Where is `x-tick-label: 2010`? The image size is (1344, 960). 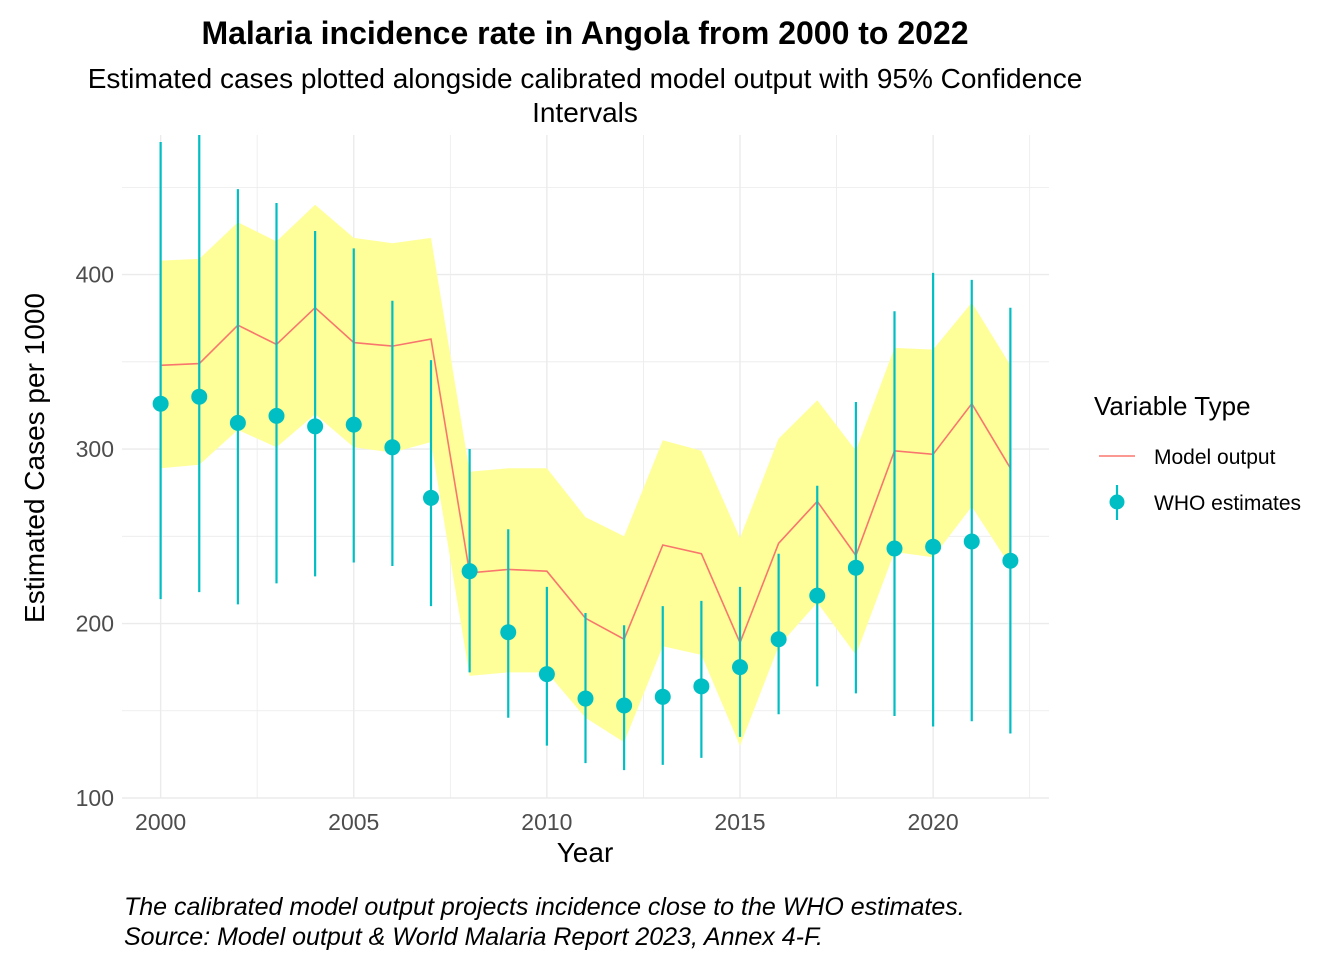
x-tick-label: 2010 is located at coordinates (546, 822).